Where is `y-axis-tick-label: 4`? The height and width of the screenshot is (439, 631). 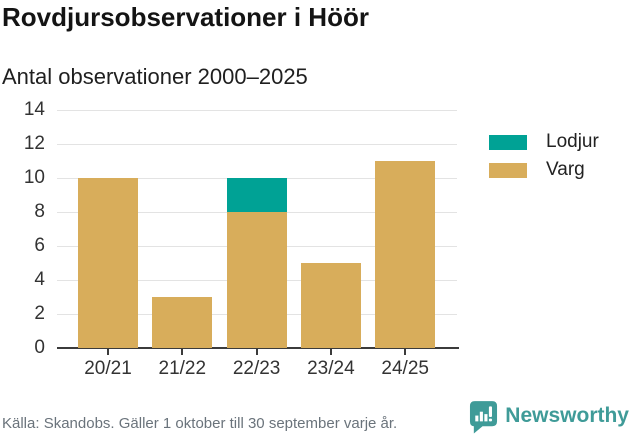
y-axis-tick-label: 4 is located at coordinates (39, 279).